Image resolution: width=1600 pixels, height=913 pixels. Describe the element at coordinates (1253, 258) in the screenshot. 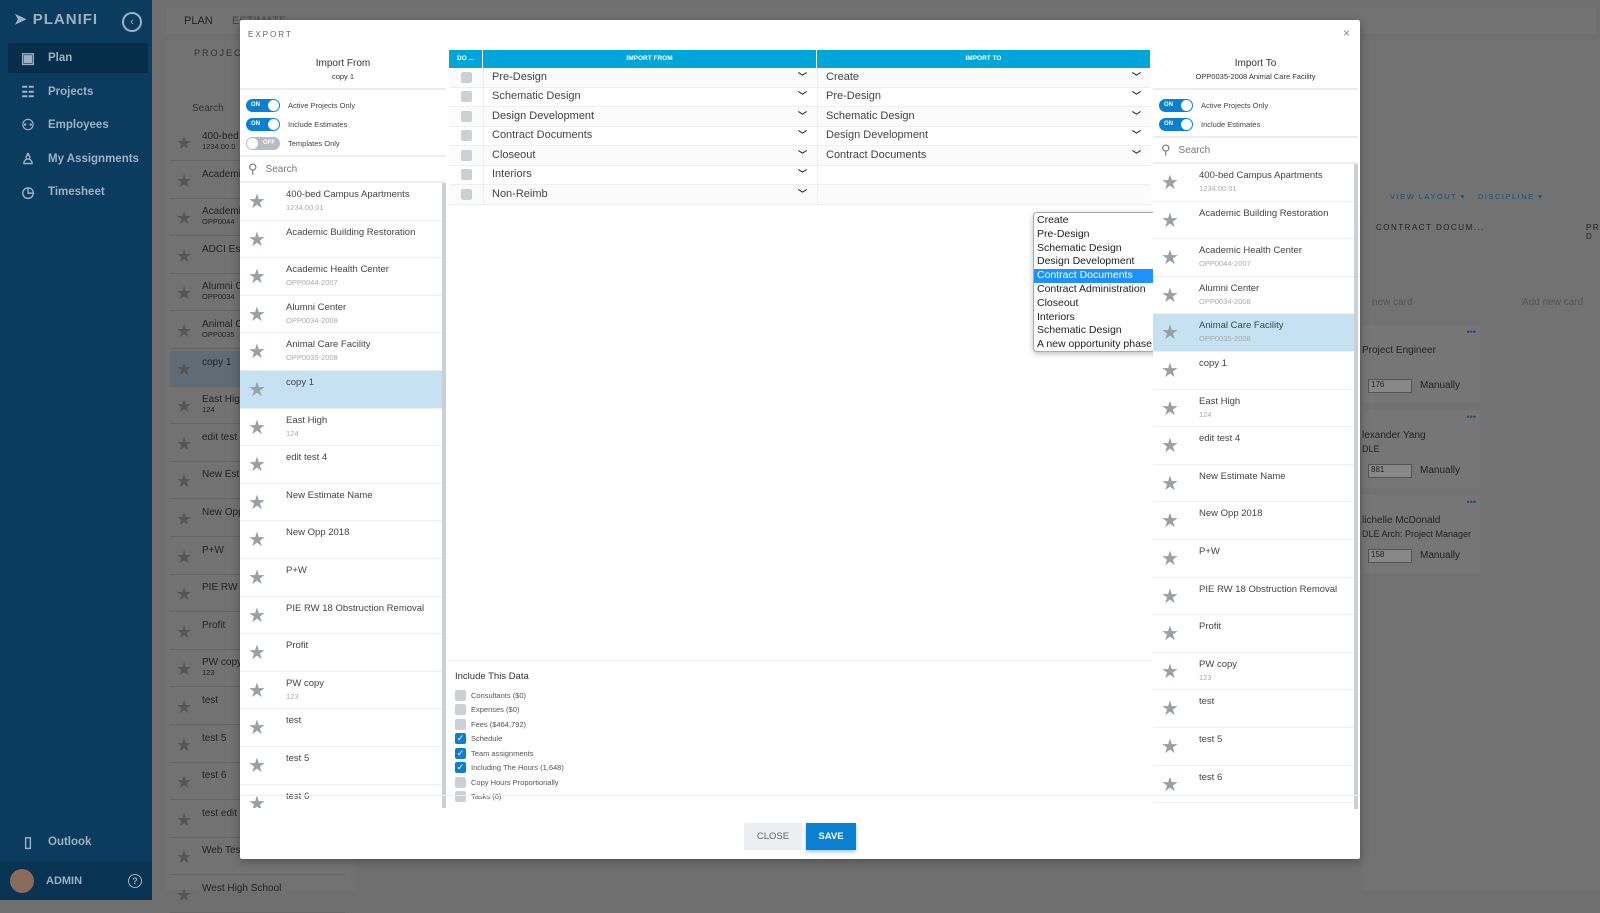

I see `project-list-item: ★ Academic Health Center OPP0044-2007` at that location.